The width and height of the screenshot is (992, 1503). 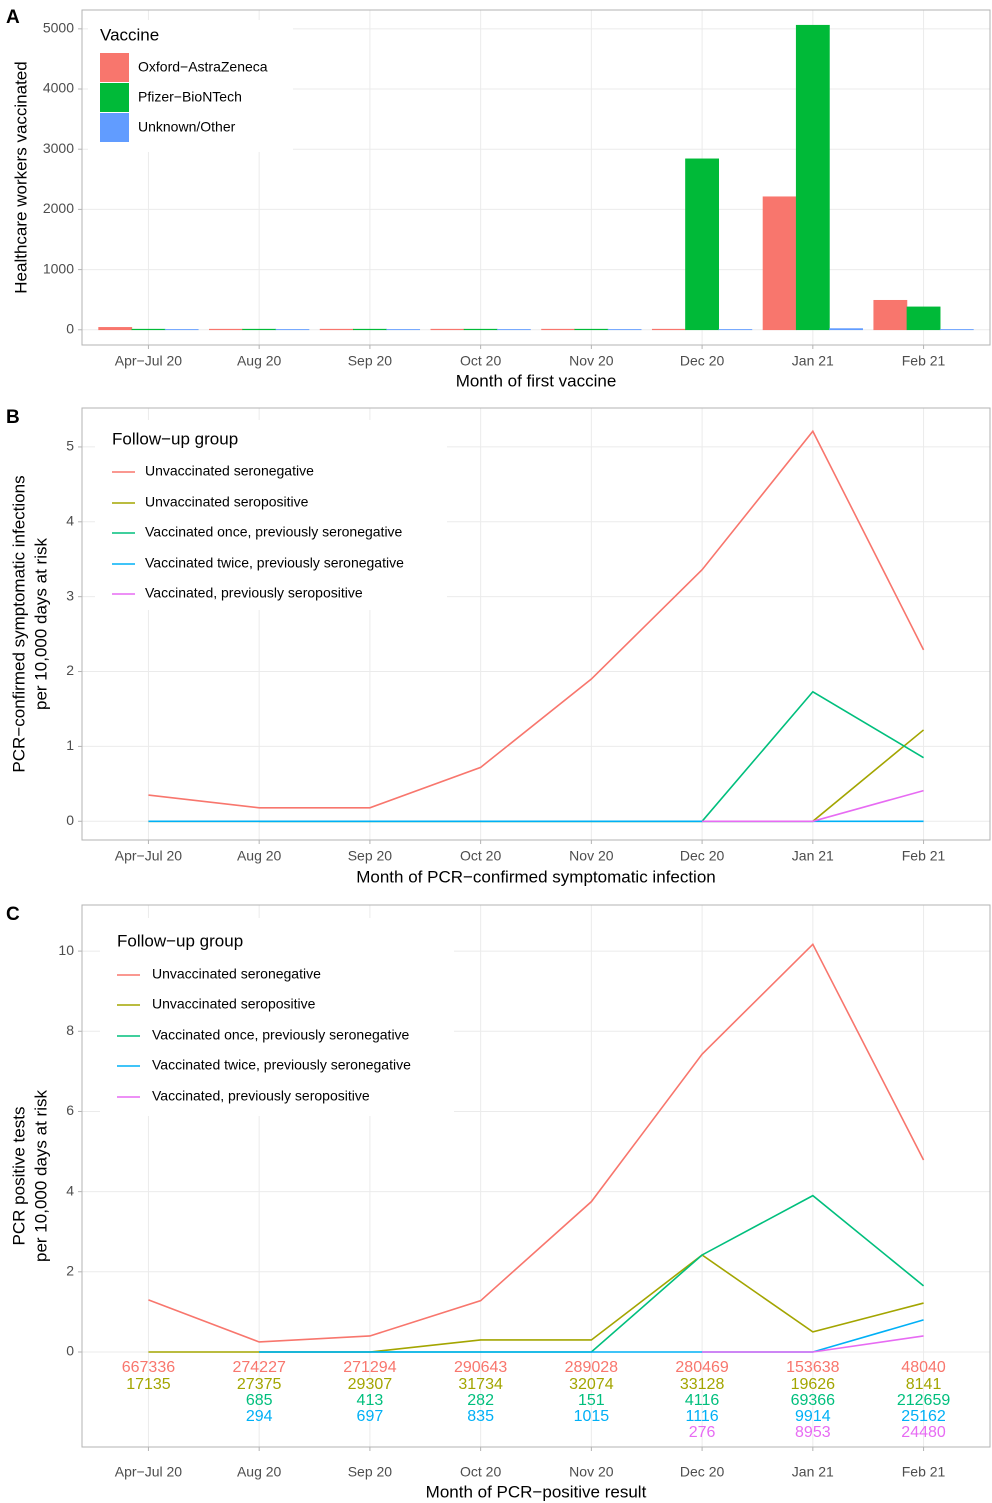 What do you see at coordinates (13, 914) in the screenshot?
I see `panel-letter: C` at bounding box center [13, 914].